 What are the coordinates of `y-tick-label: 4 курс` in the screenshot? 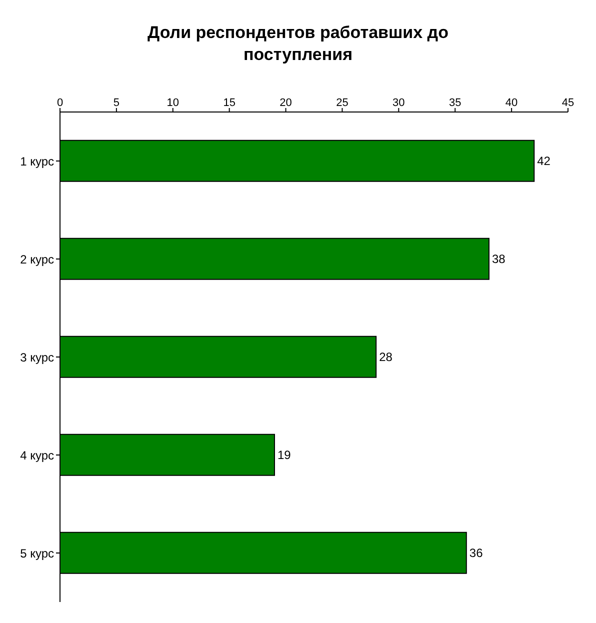 It's located at (37, 455).